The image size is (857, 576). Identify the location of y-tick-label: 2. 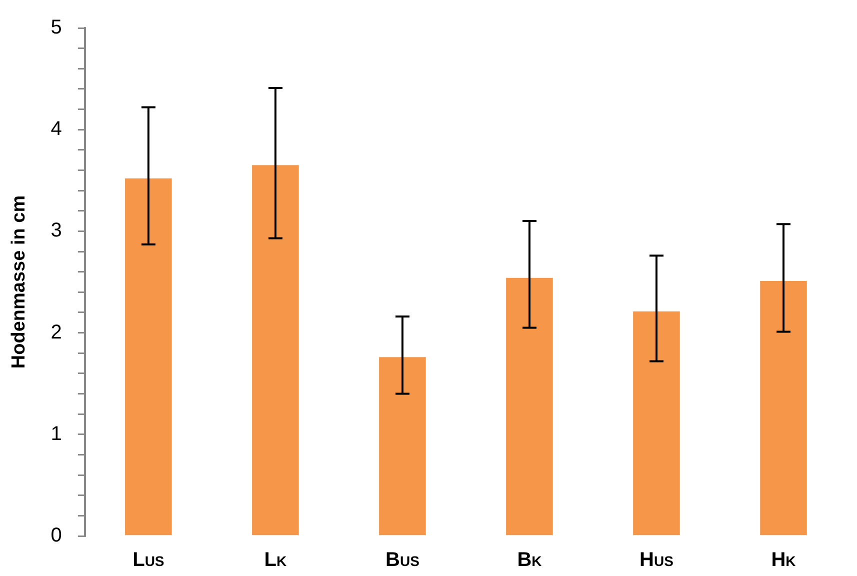
(56, 332).